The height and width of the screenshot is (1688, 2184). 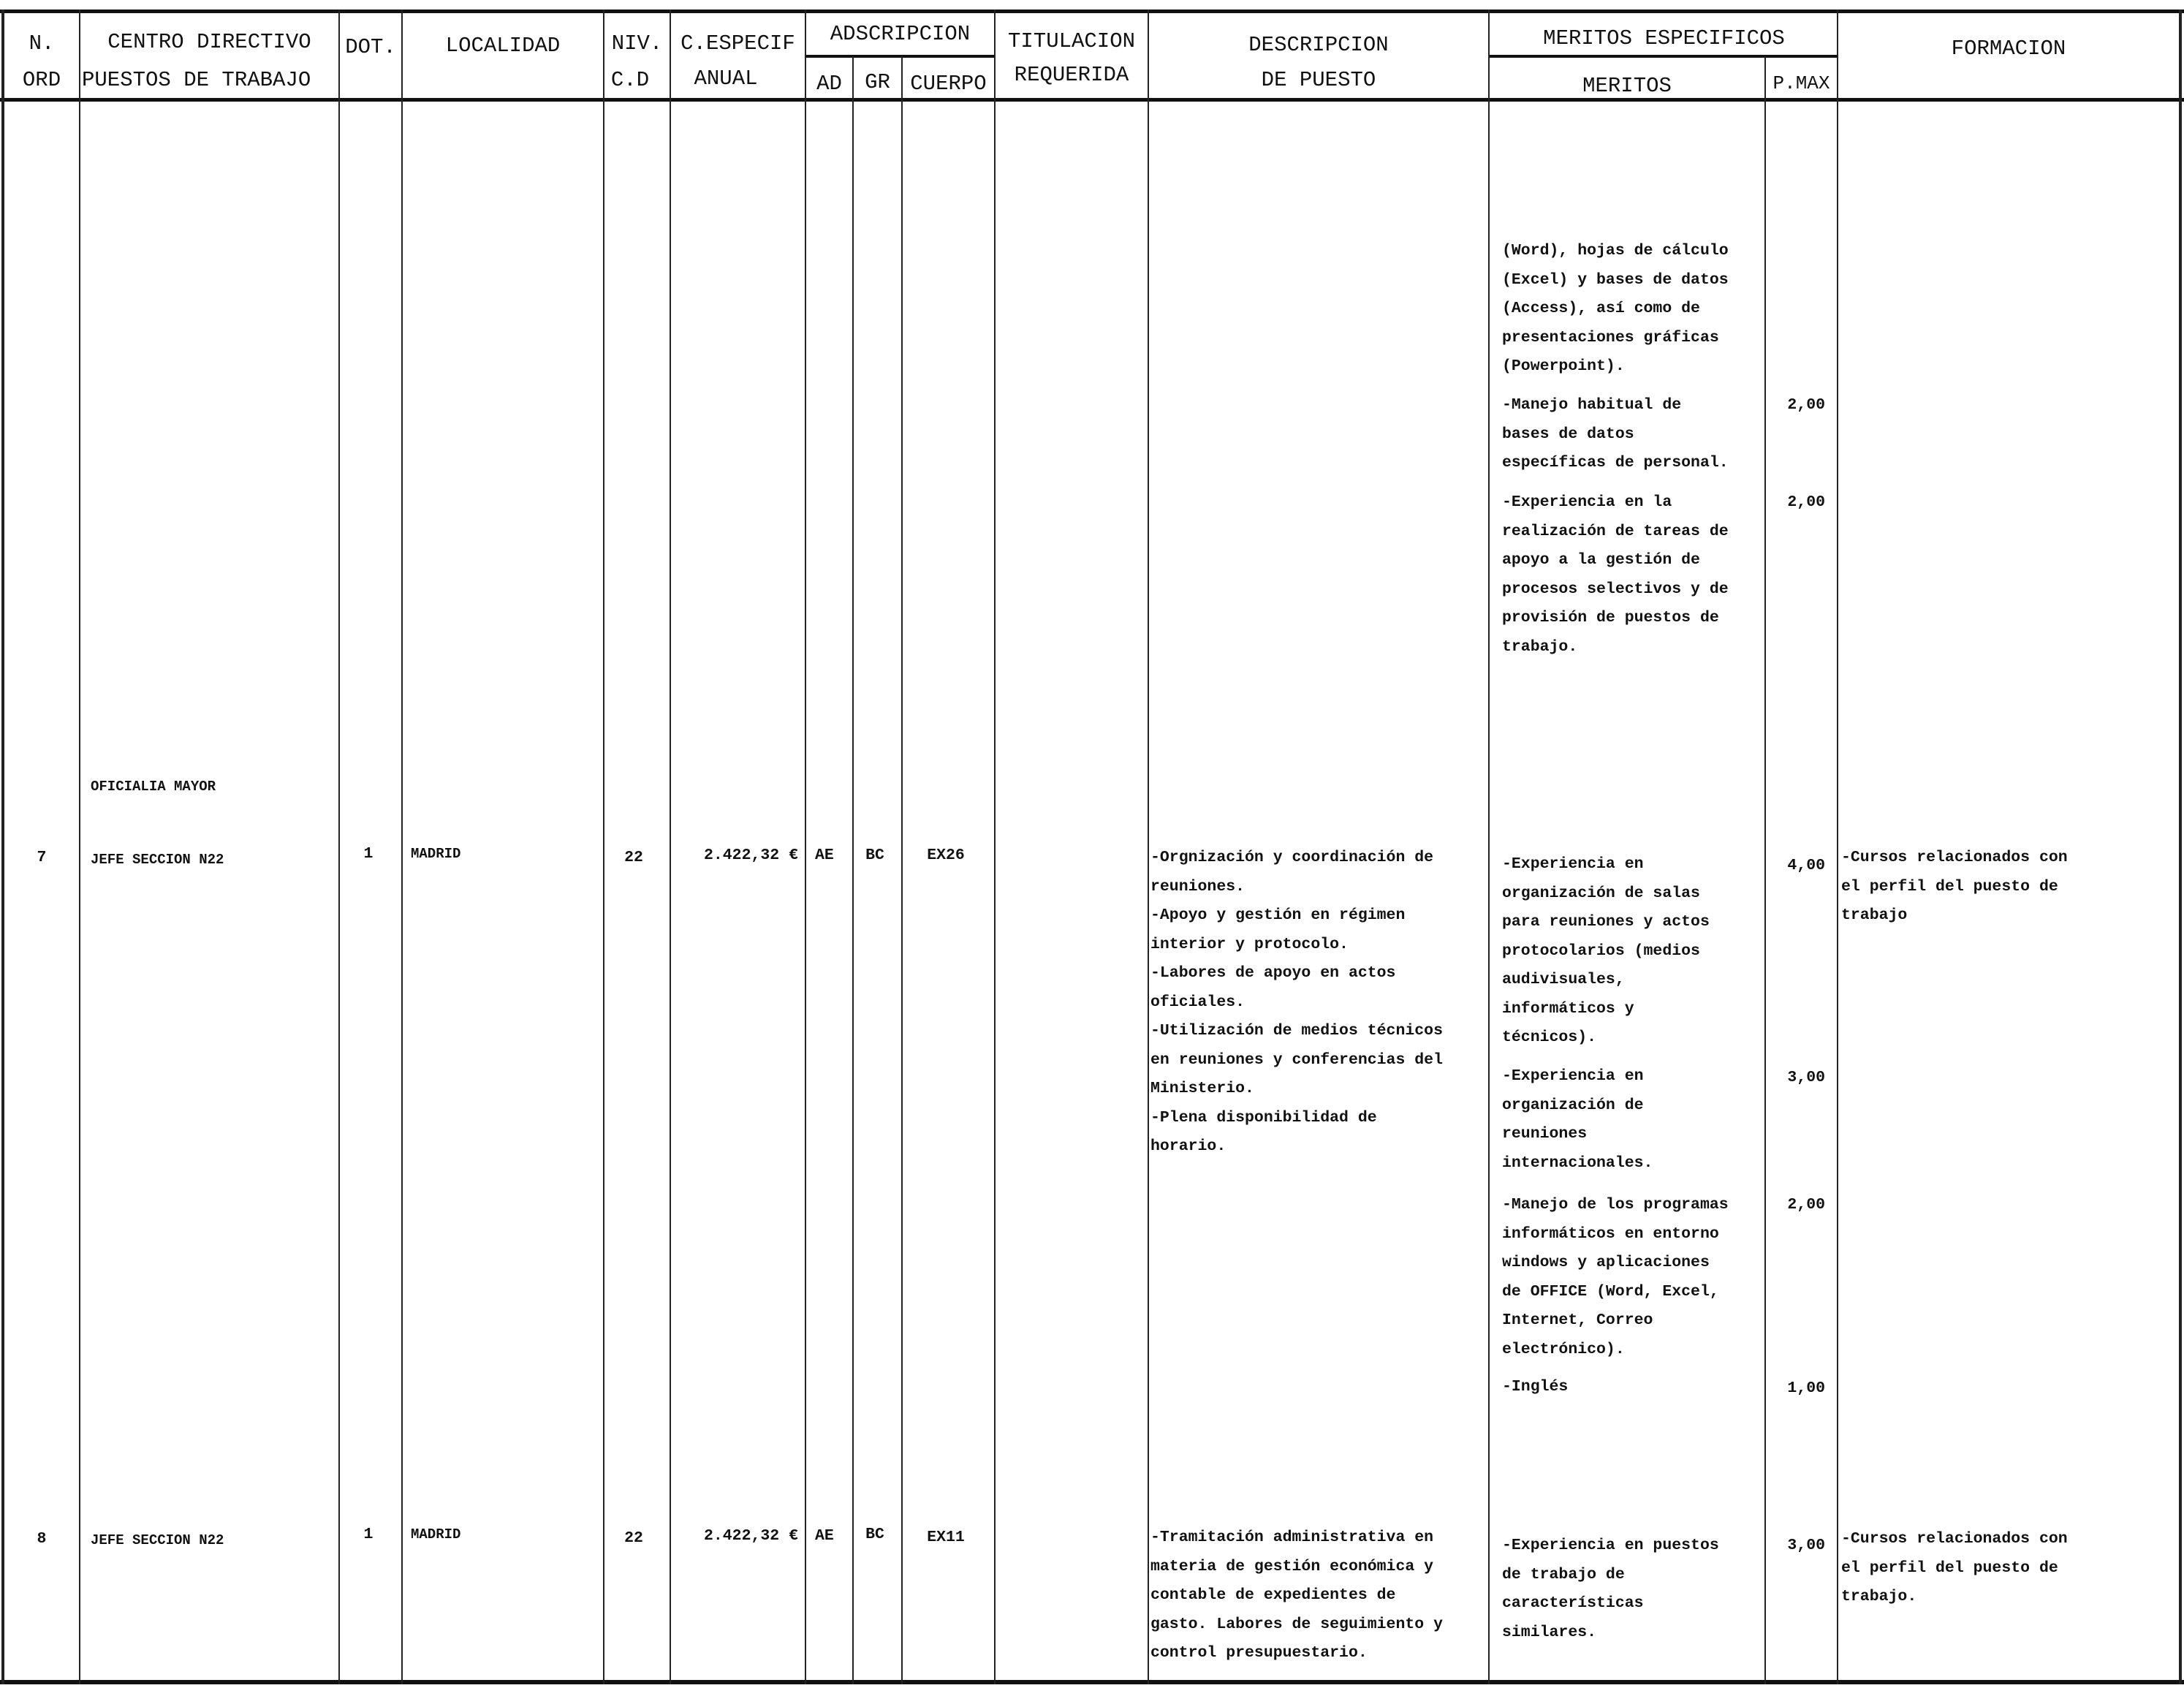 I want to click on header-n: N., so click(x=42, y=43).